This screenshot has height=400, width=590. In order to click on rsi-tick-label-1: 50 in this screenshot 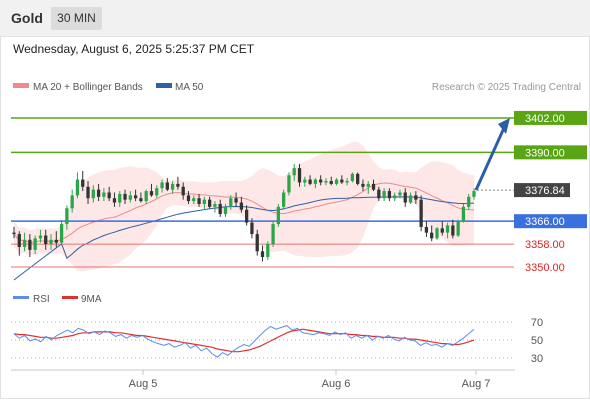, I will do `click(537, 341)`.